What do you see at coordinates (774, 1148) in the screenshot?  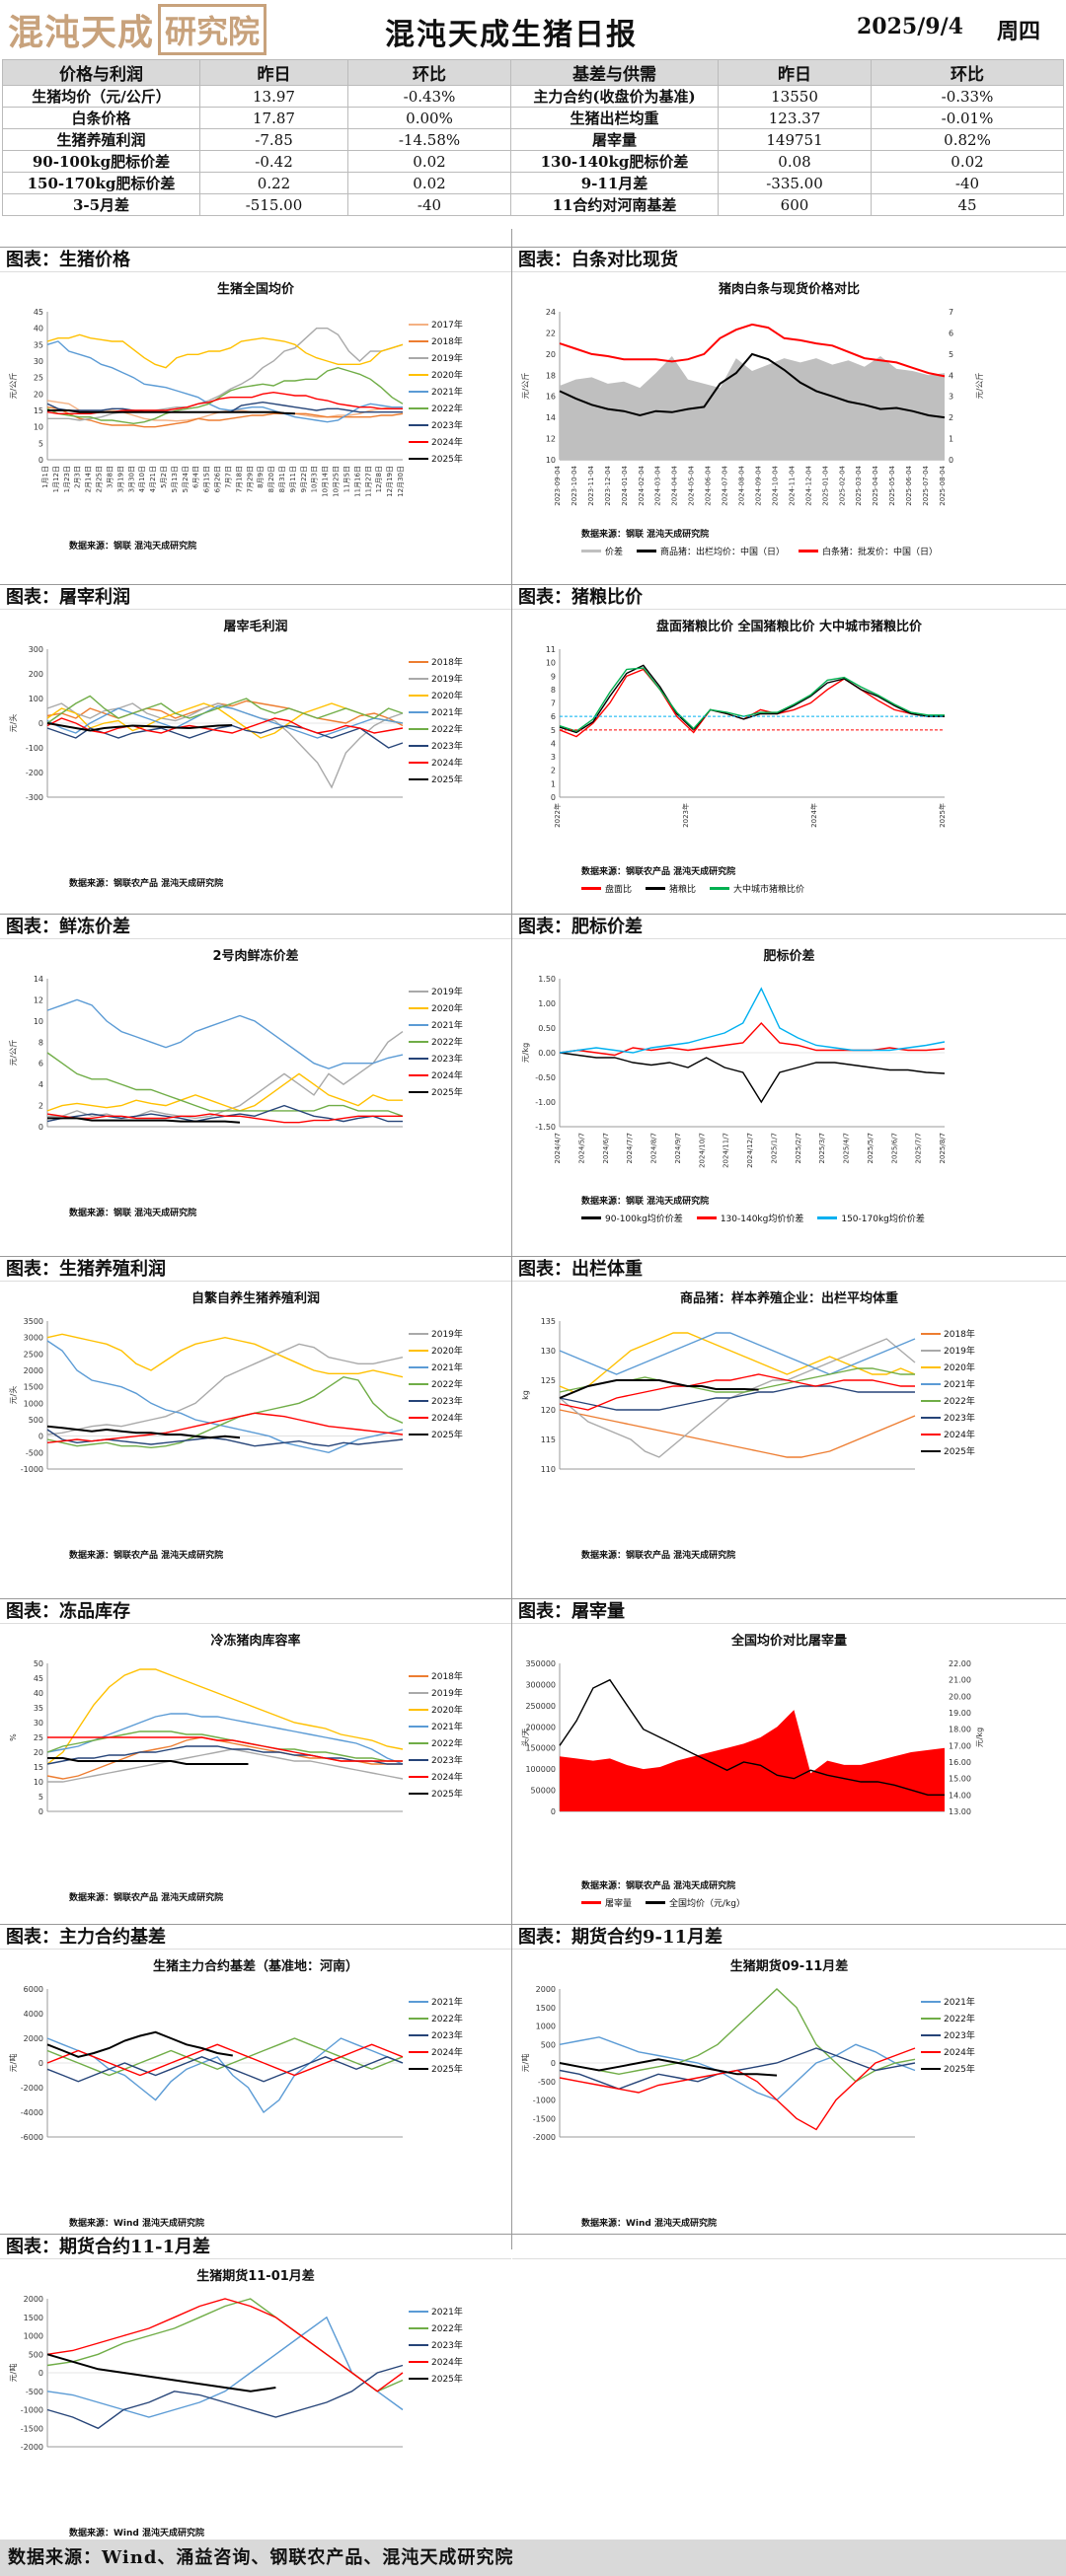 I see `x-tick-label: 2025/1/7` at bounding box center [774, 1148].